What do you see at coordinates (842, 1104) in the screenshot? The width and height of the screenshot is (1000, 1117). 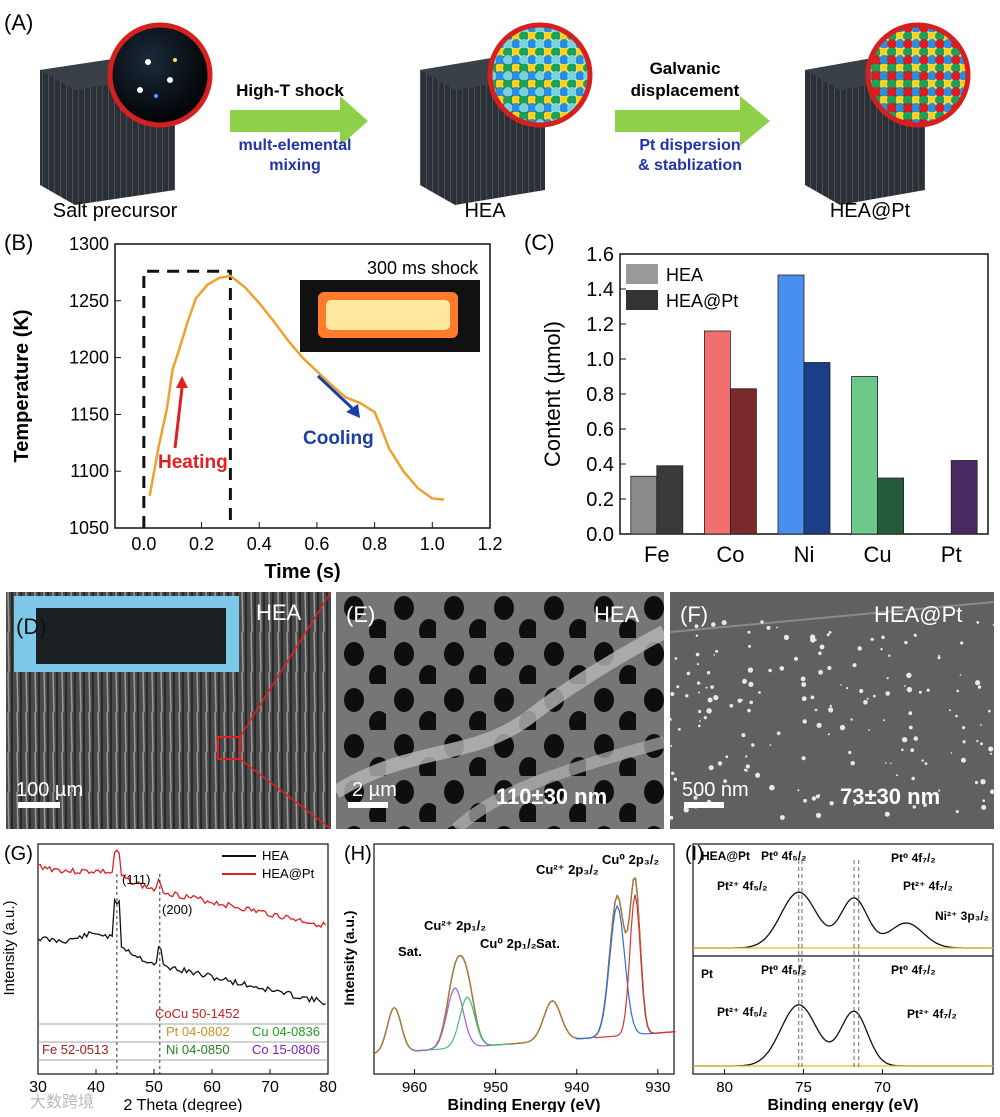 I see `x-axis-title: Binding energy (eV)` at bounding box center [842, 1104].